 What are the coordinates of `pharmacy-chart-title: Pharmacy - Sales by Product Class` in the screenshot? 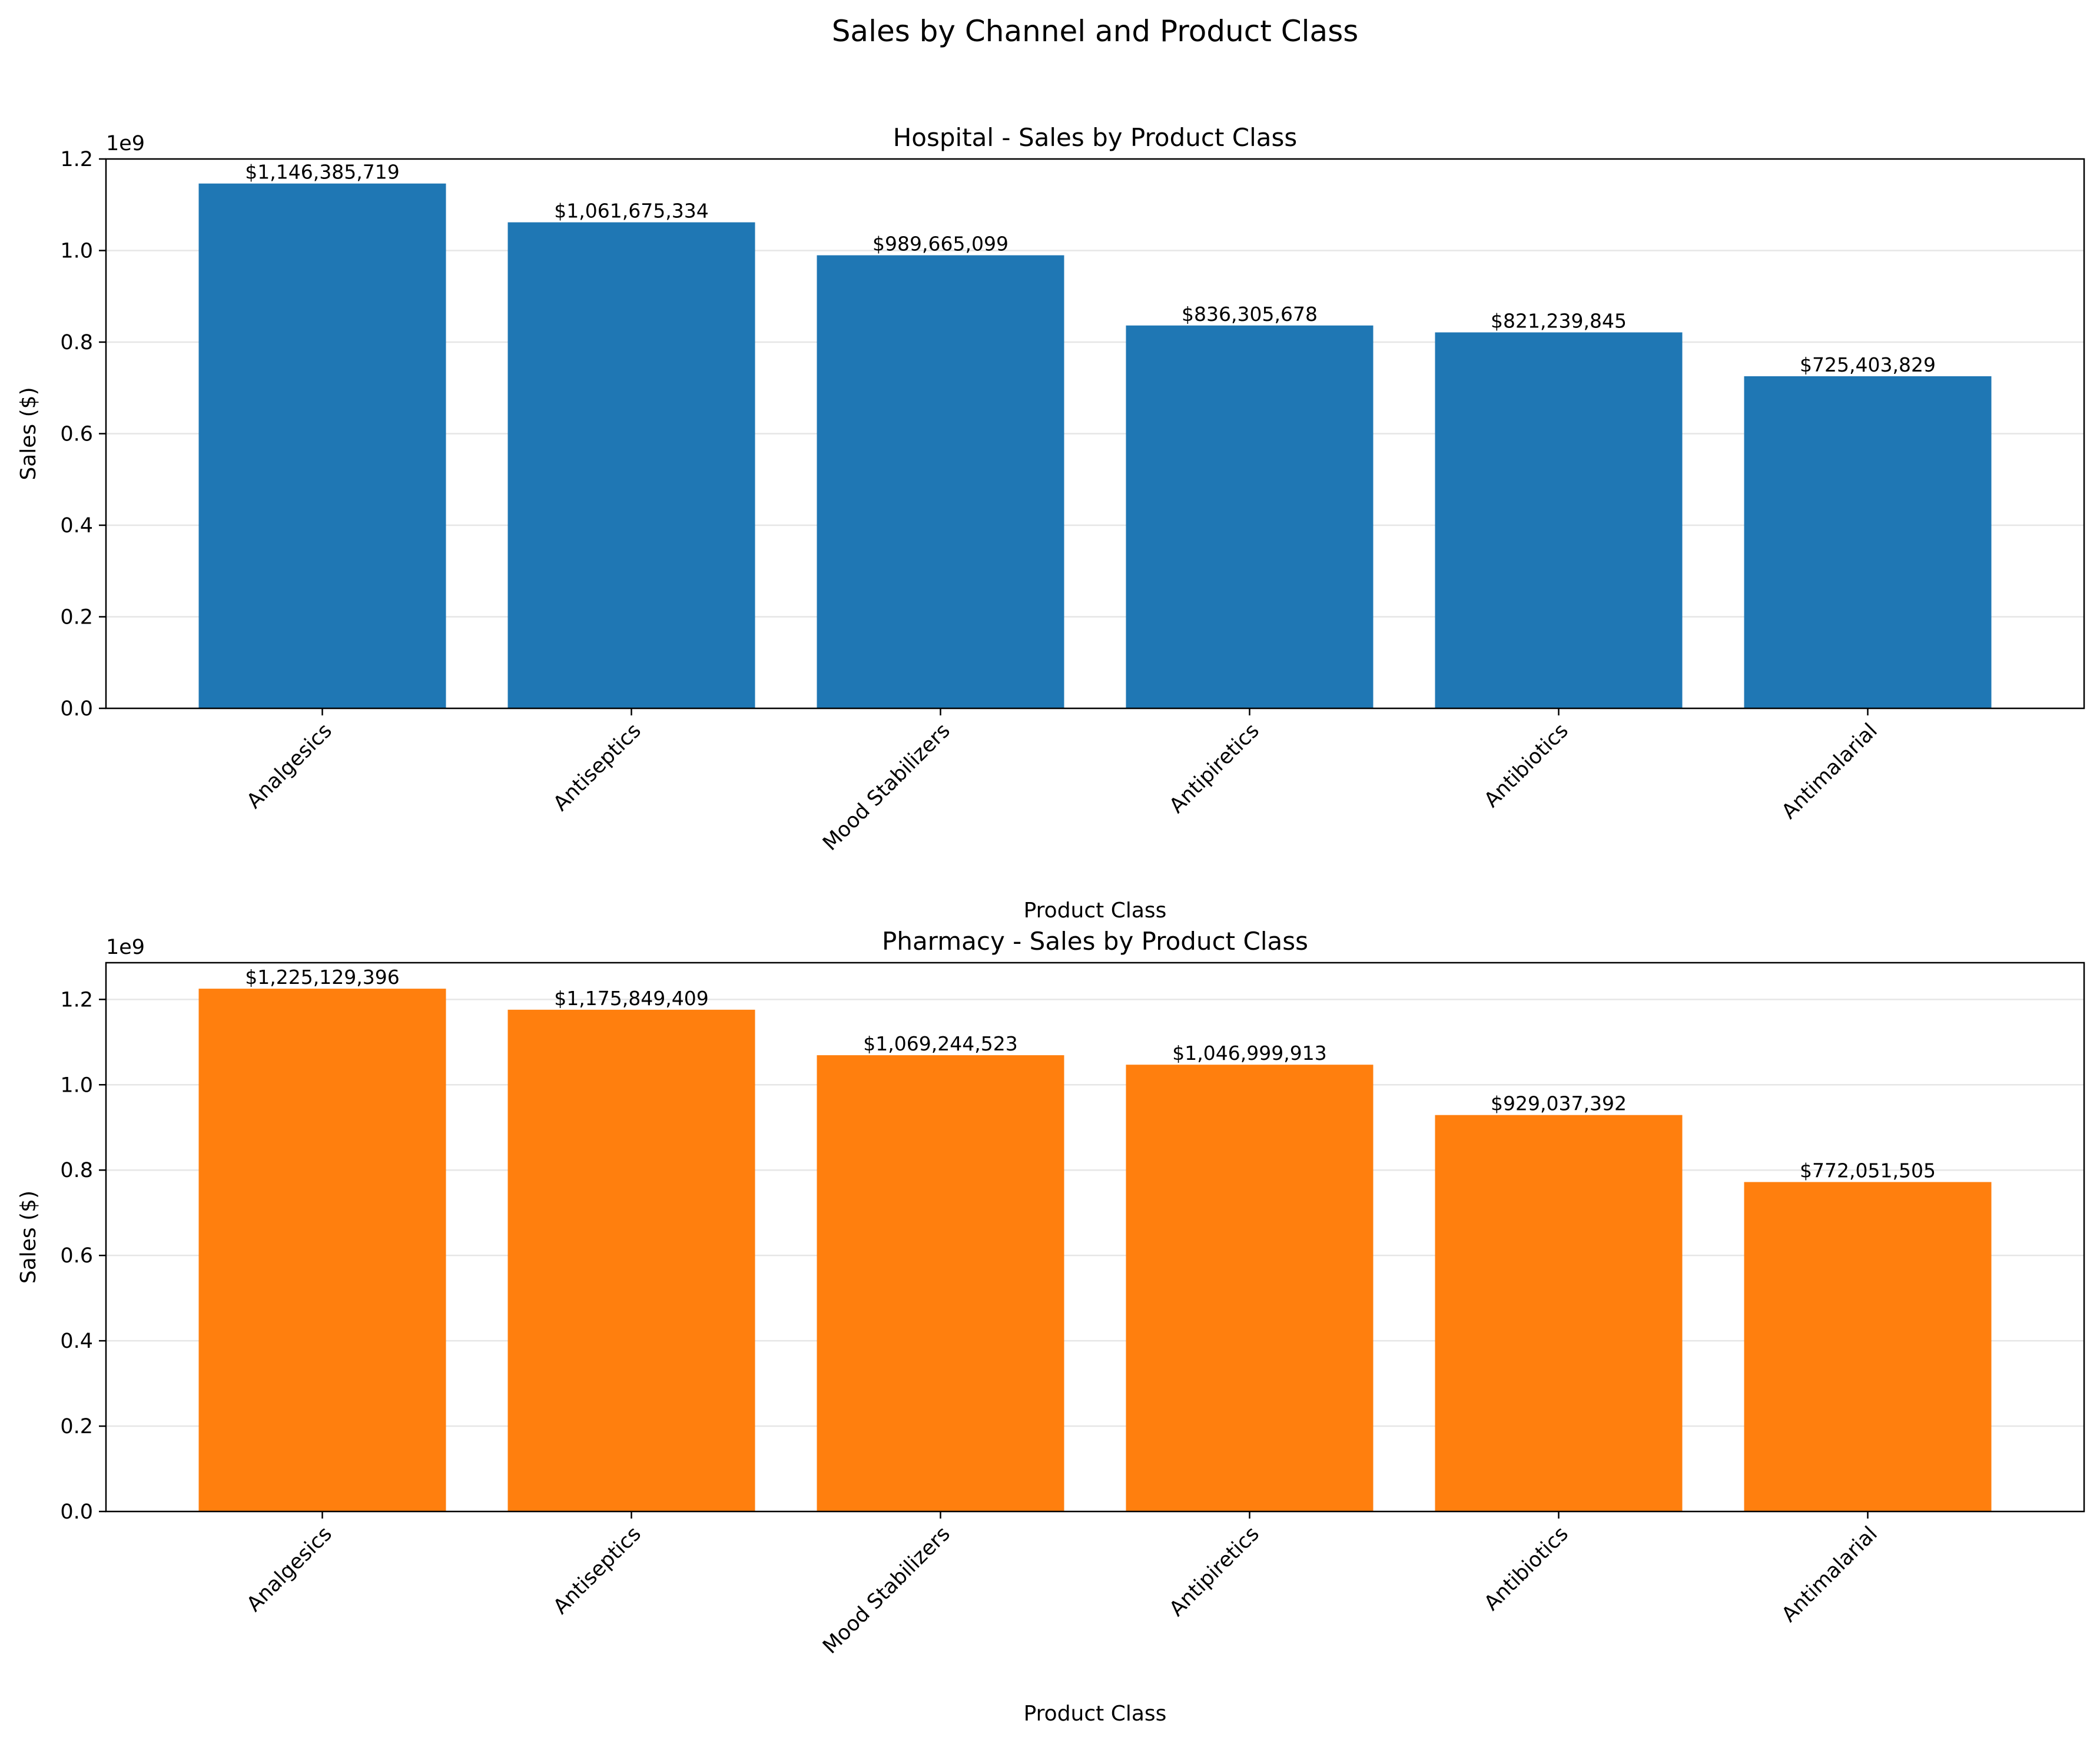 It's located at (1095, 942).